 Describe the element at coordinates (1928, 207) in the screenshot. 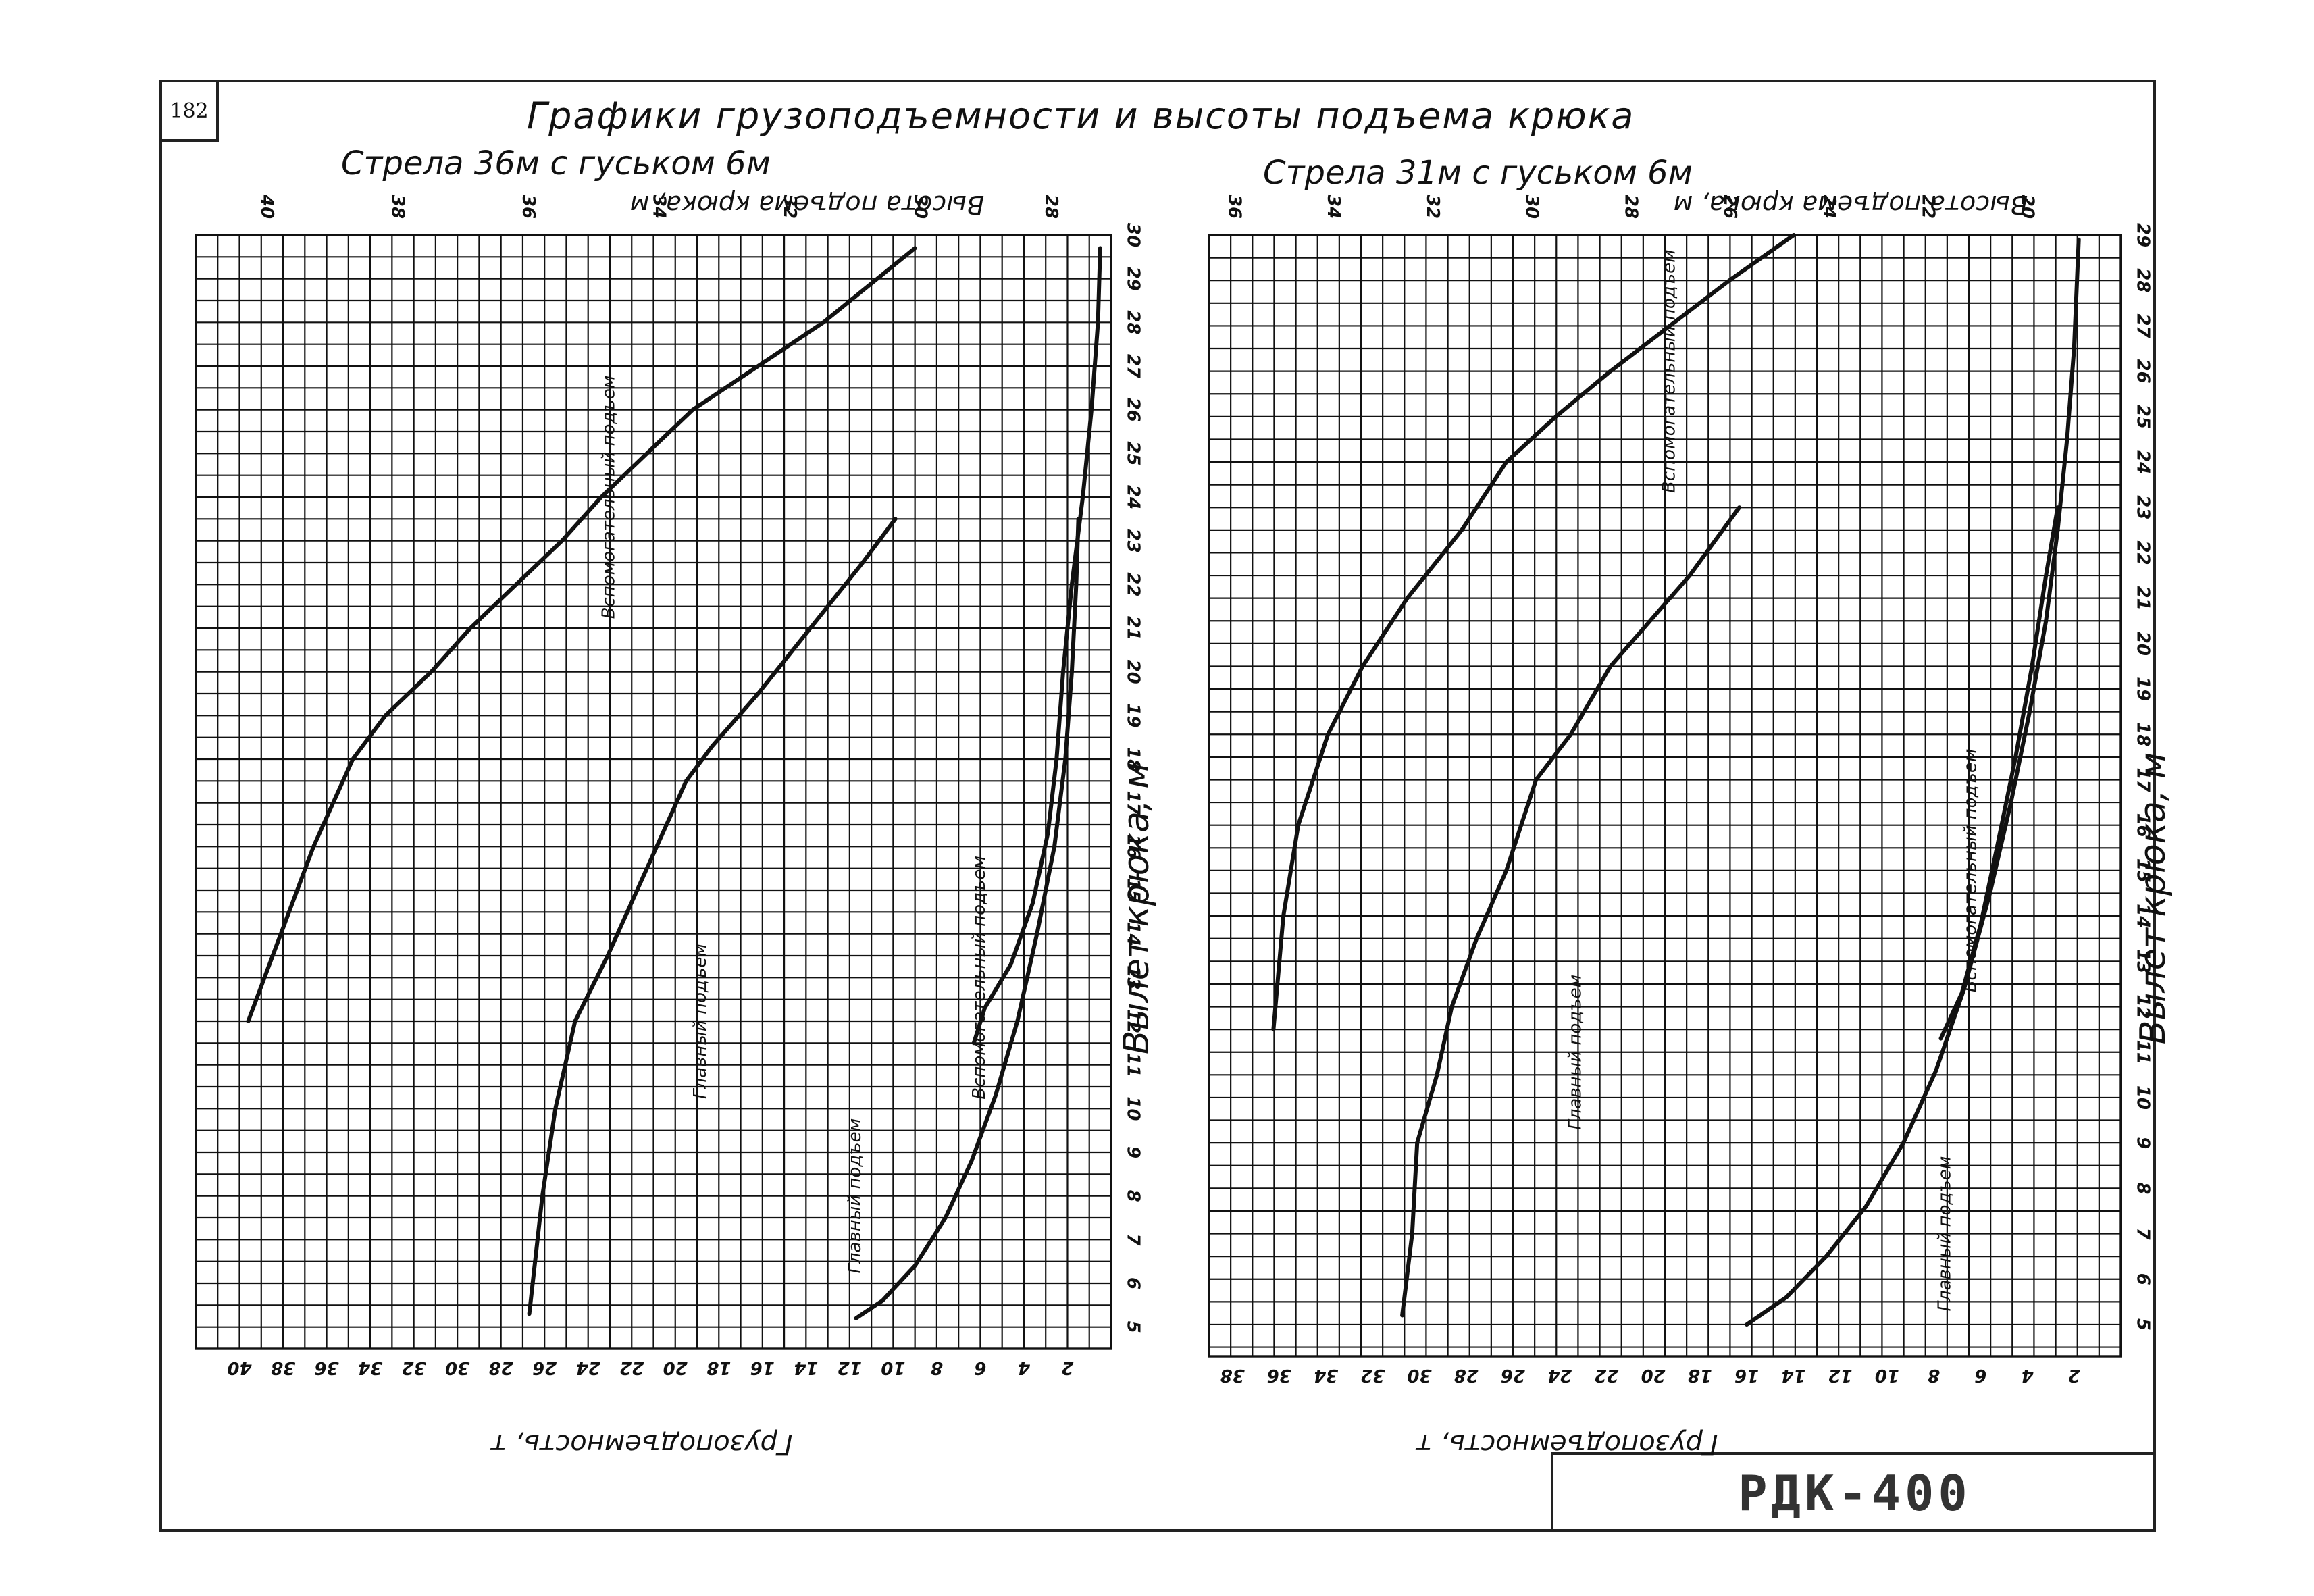

I see `x2-tick-label: 22` at that location.